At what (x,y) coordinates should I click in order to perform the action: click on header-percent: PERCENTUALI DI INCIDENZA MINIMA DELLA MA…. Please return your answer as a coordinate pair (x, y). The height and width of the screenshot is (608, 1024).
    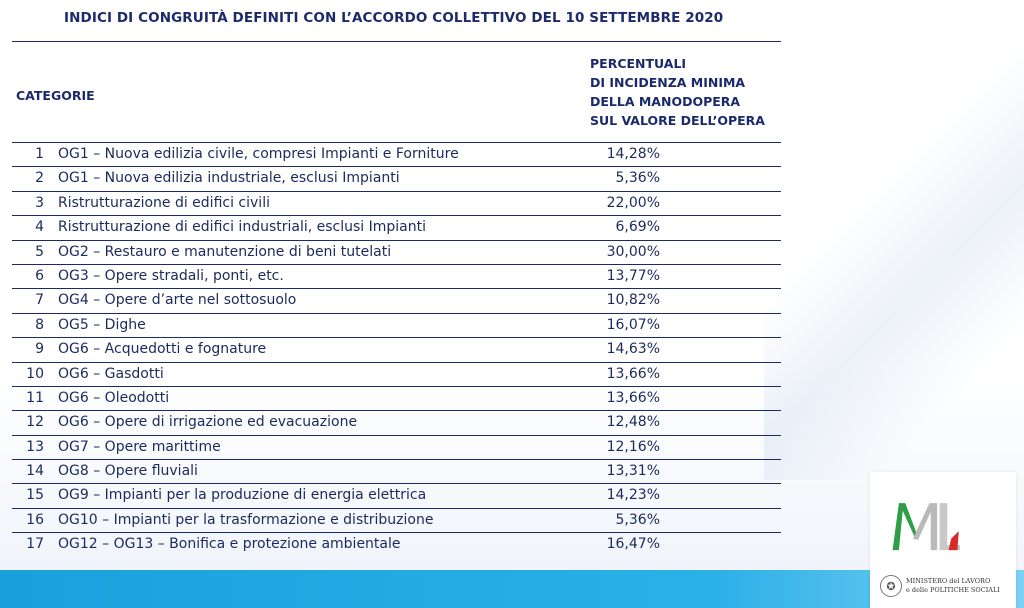
    Looking at the image, I should click on (677, 92).